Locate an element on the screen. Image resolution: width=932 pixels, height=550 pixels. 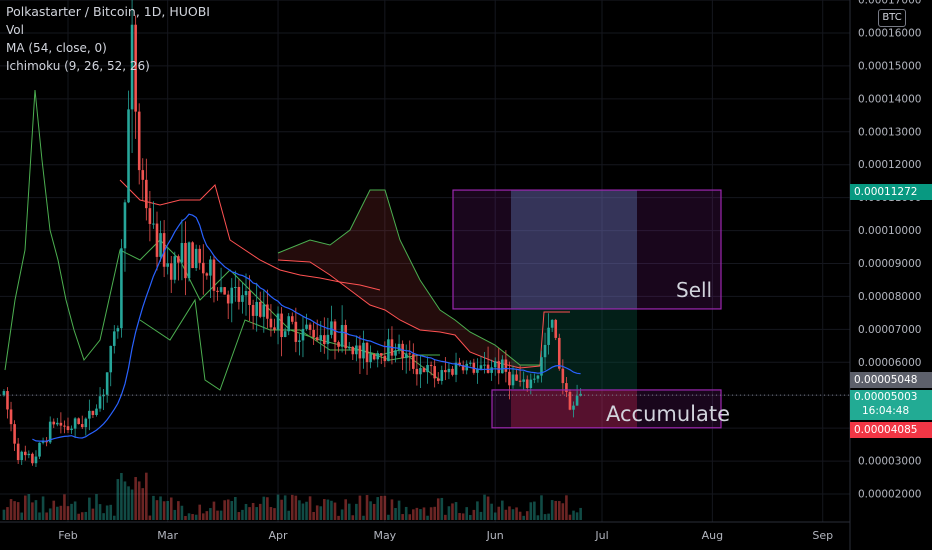
y-tick-label: 0.00014000 is located at coordinates (889, 99).